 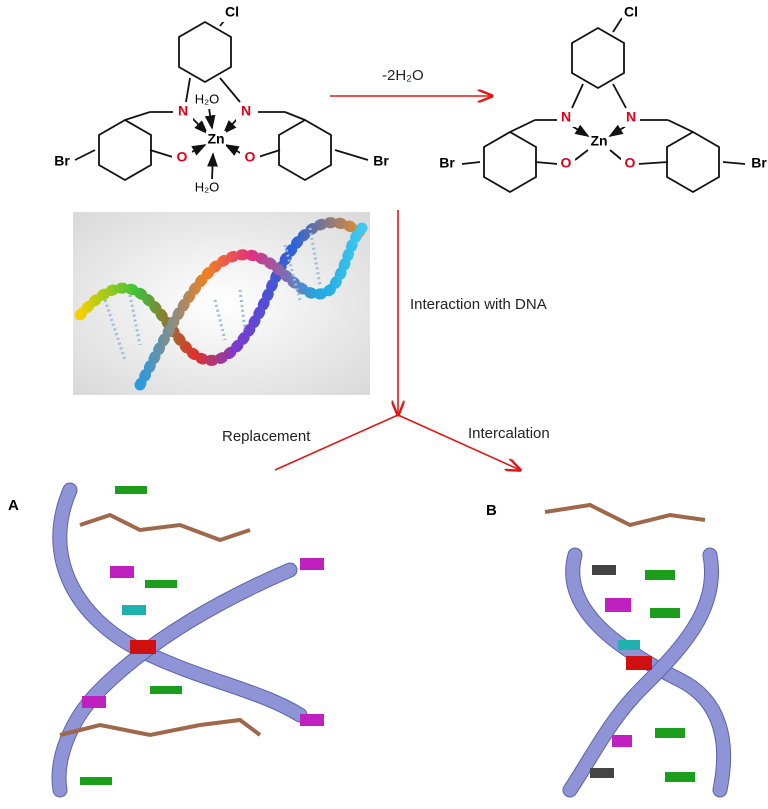 What do you see at coordinates (458, 442) in the screenshot?
I see `intercalation-arrow` at bounding box center [458, 442].